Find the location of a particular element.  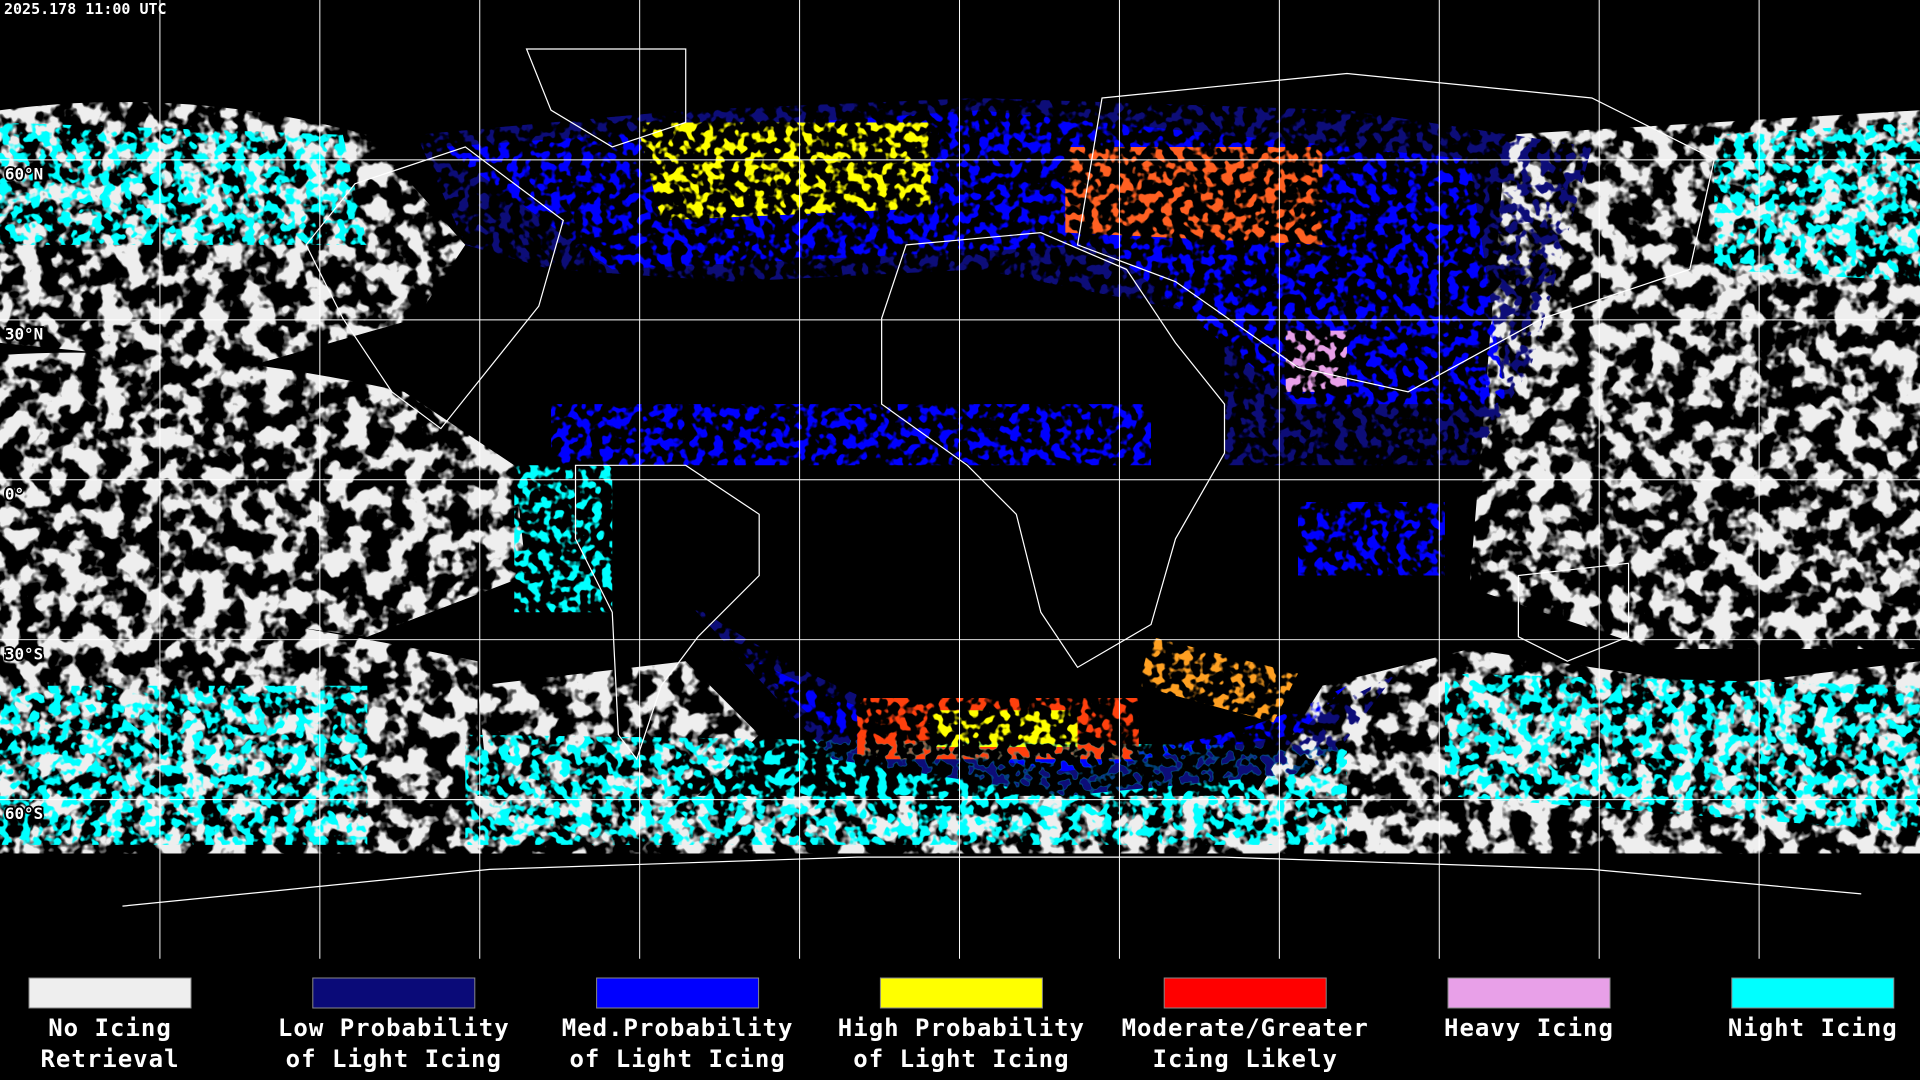

latitude-label: 30°N is located at coordinates (24, 333).